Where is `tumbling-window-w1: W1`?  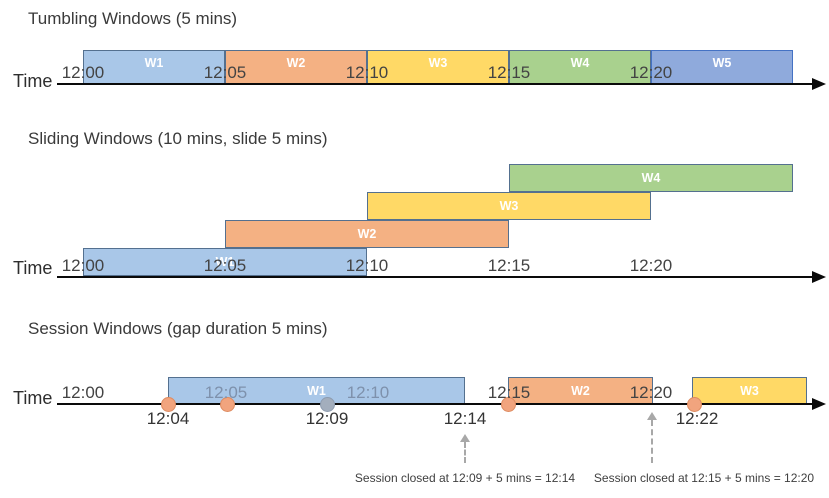 tumbling-window-w1: W1 is located at coordinates (154, 67).